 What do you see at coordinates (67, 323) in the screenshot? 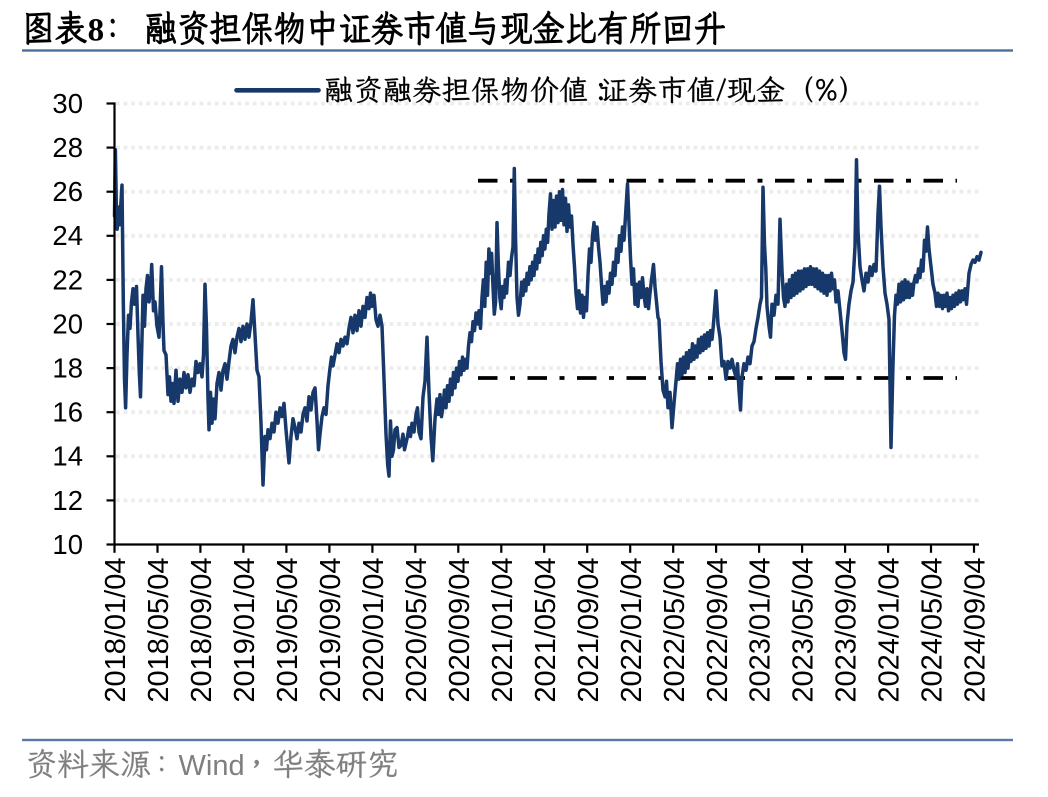
I see `svg-text: 20` at bounding box center [67, 323].